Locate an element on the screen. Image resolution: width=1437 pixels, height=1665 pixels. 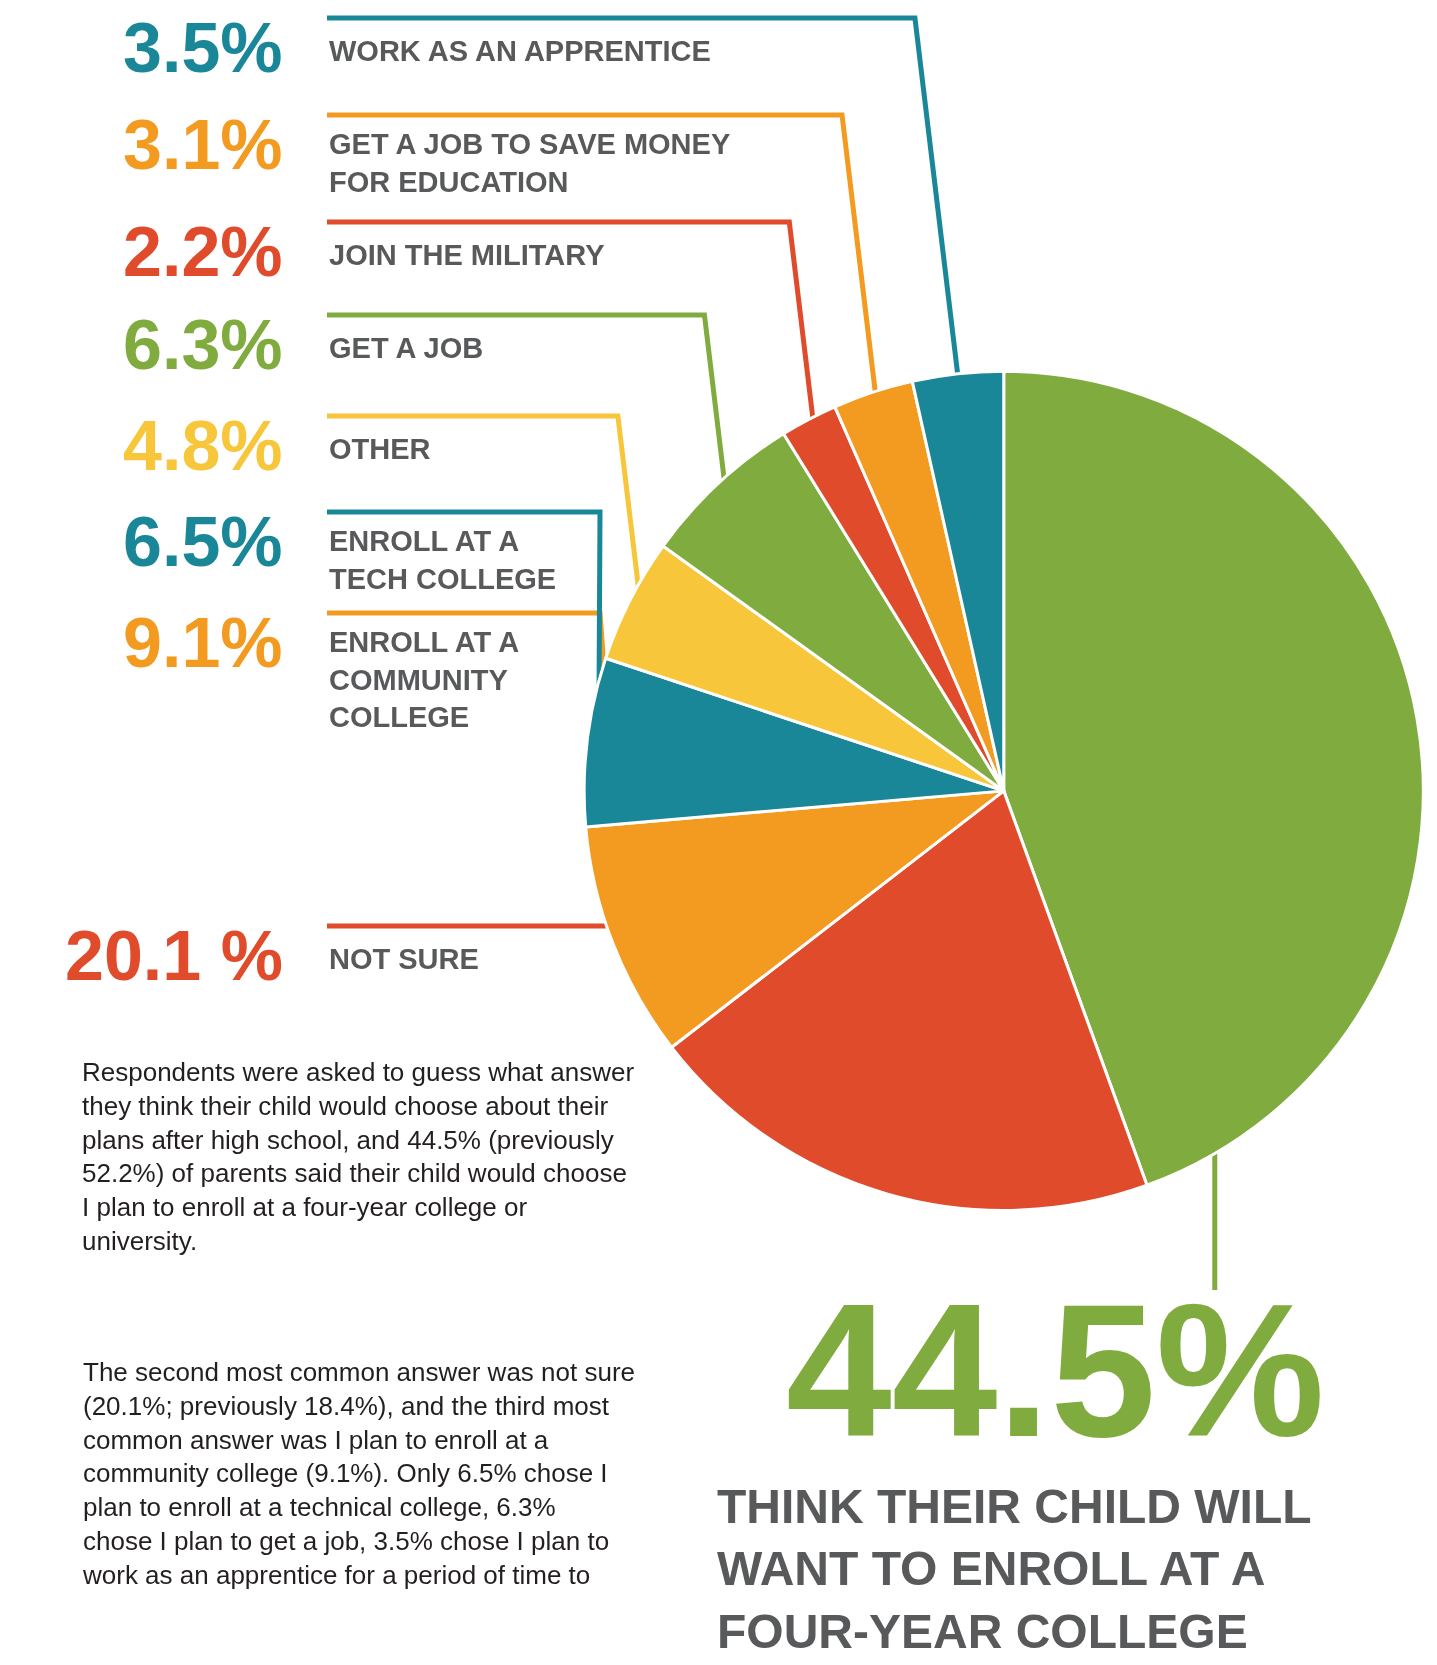
data-label: 4.8% is located at coordinates (203, 446).